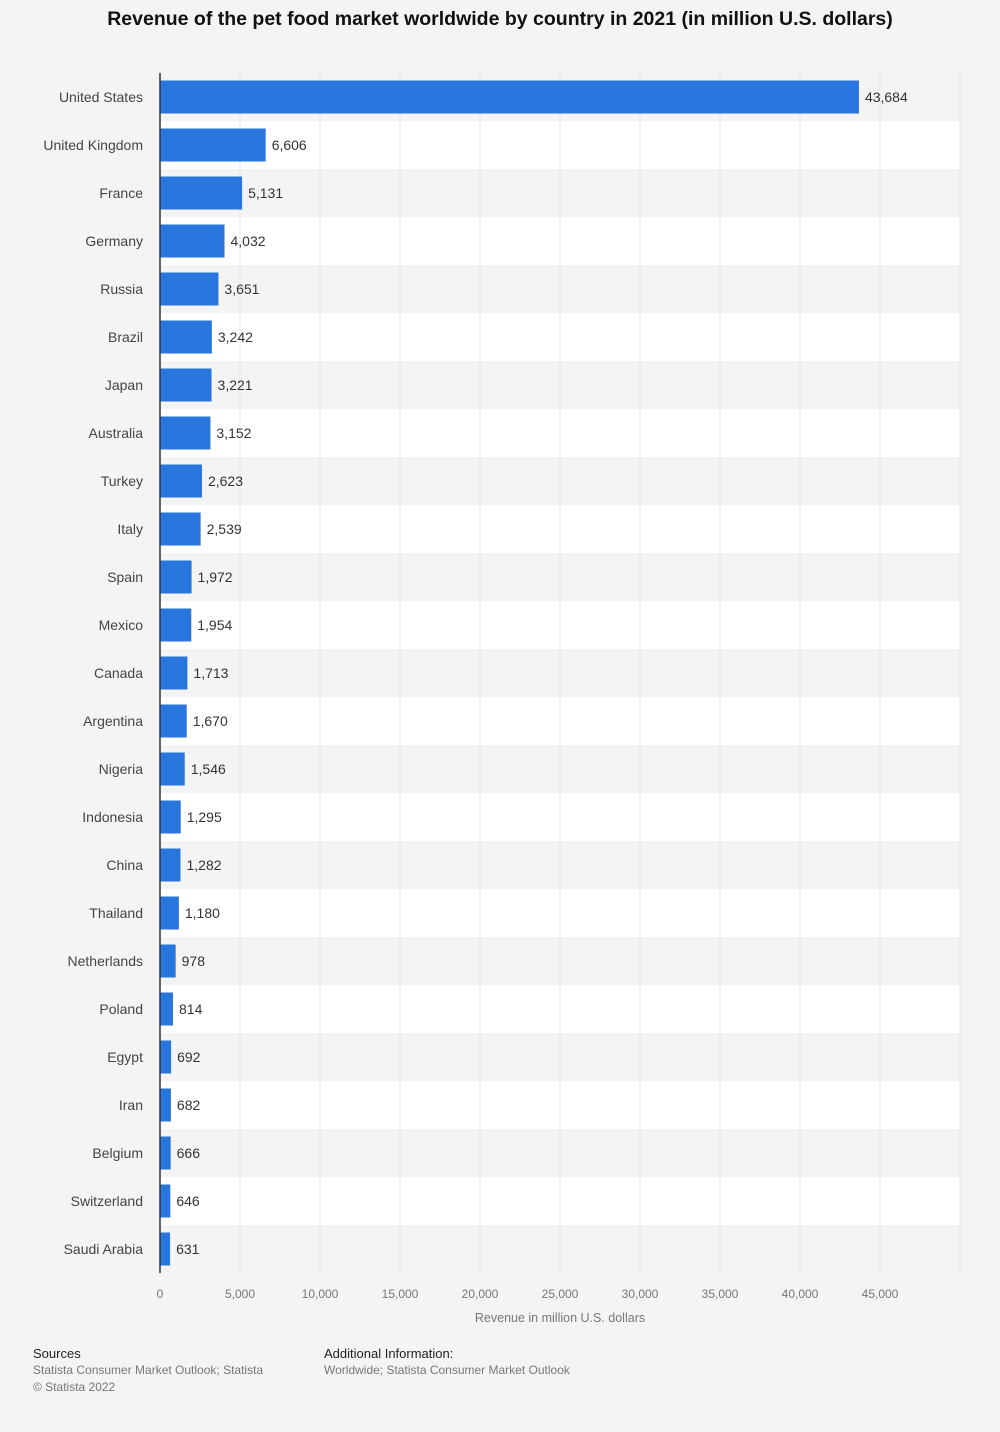  I want to click on x-axis-title: Revenue in million U.S. dollars, so click(560, 1318).